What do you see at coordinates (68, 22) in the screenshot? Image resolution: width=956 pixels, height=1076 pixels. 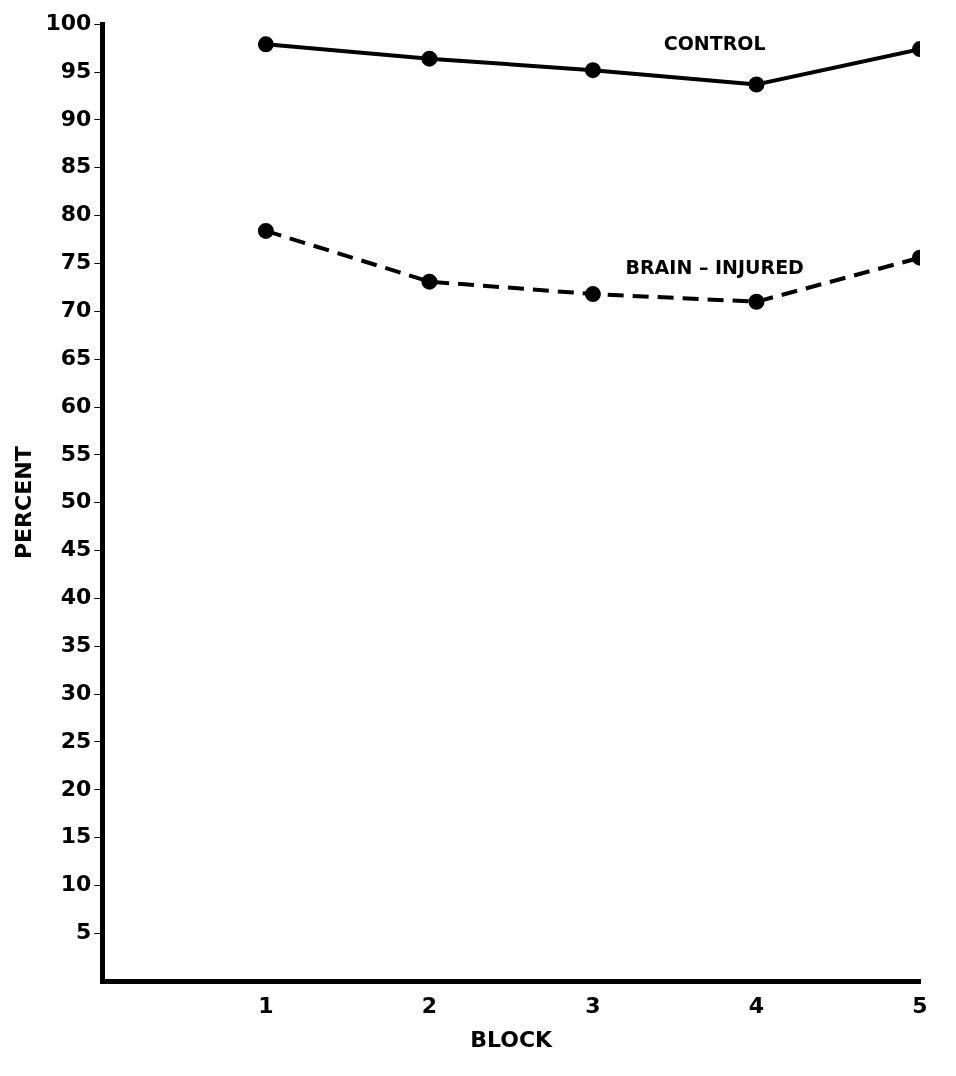 I see `y-tick-label: 100` at bounding box center [68, 22].